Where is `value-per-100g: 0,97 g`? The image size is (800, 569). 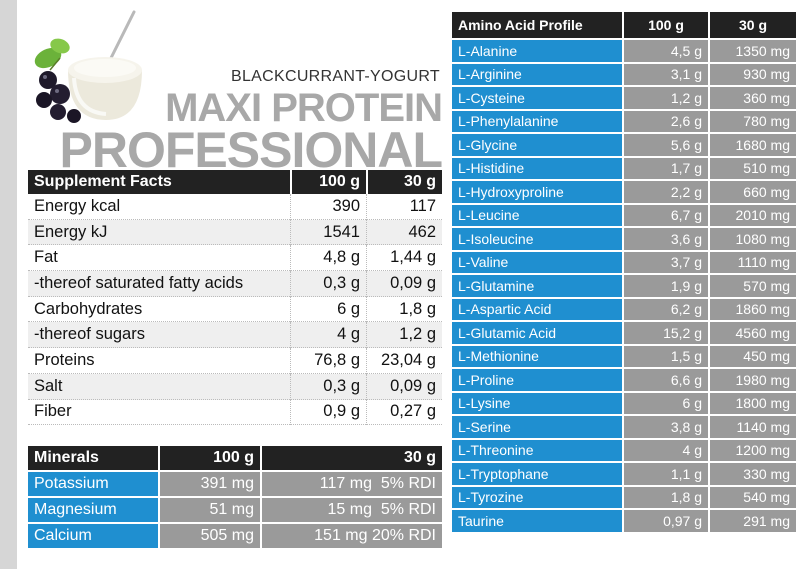 value-per-100g: 0,97 g is located at coordinates (665, 520).